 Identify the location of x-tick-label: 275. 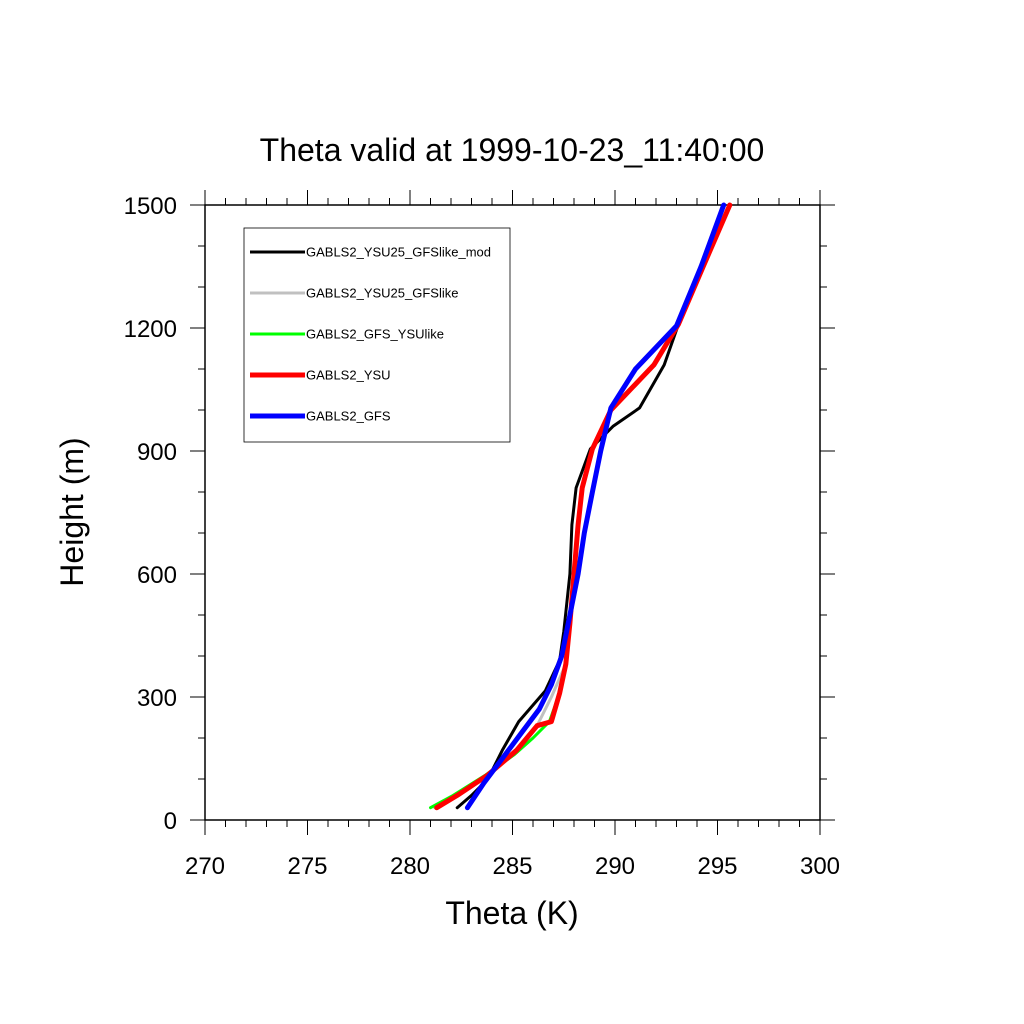
(307, 866).